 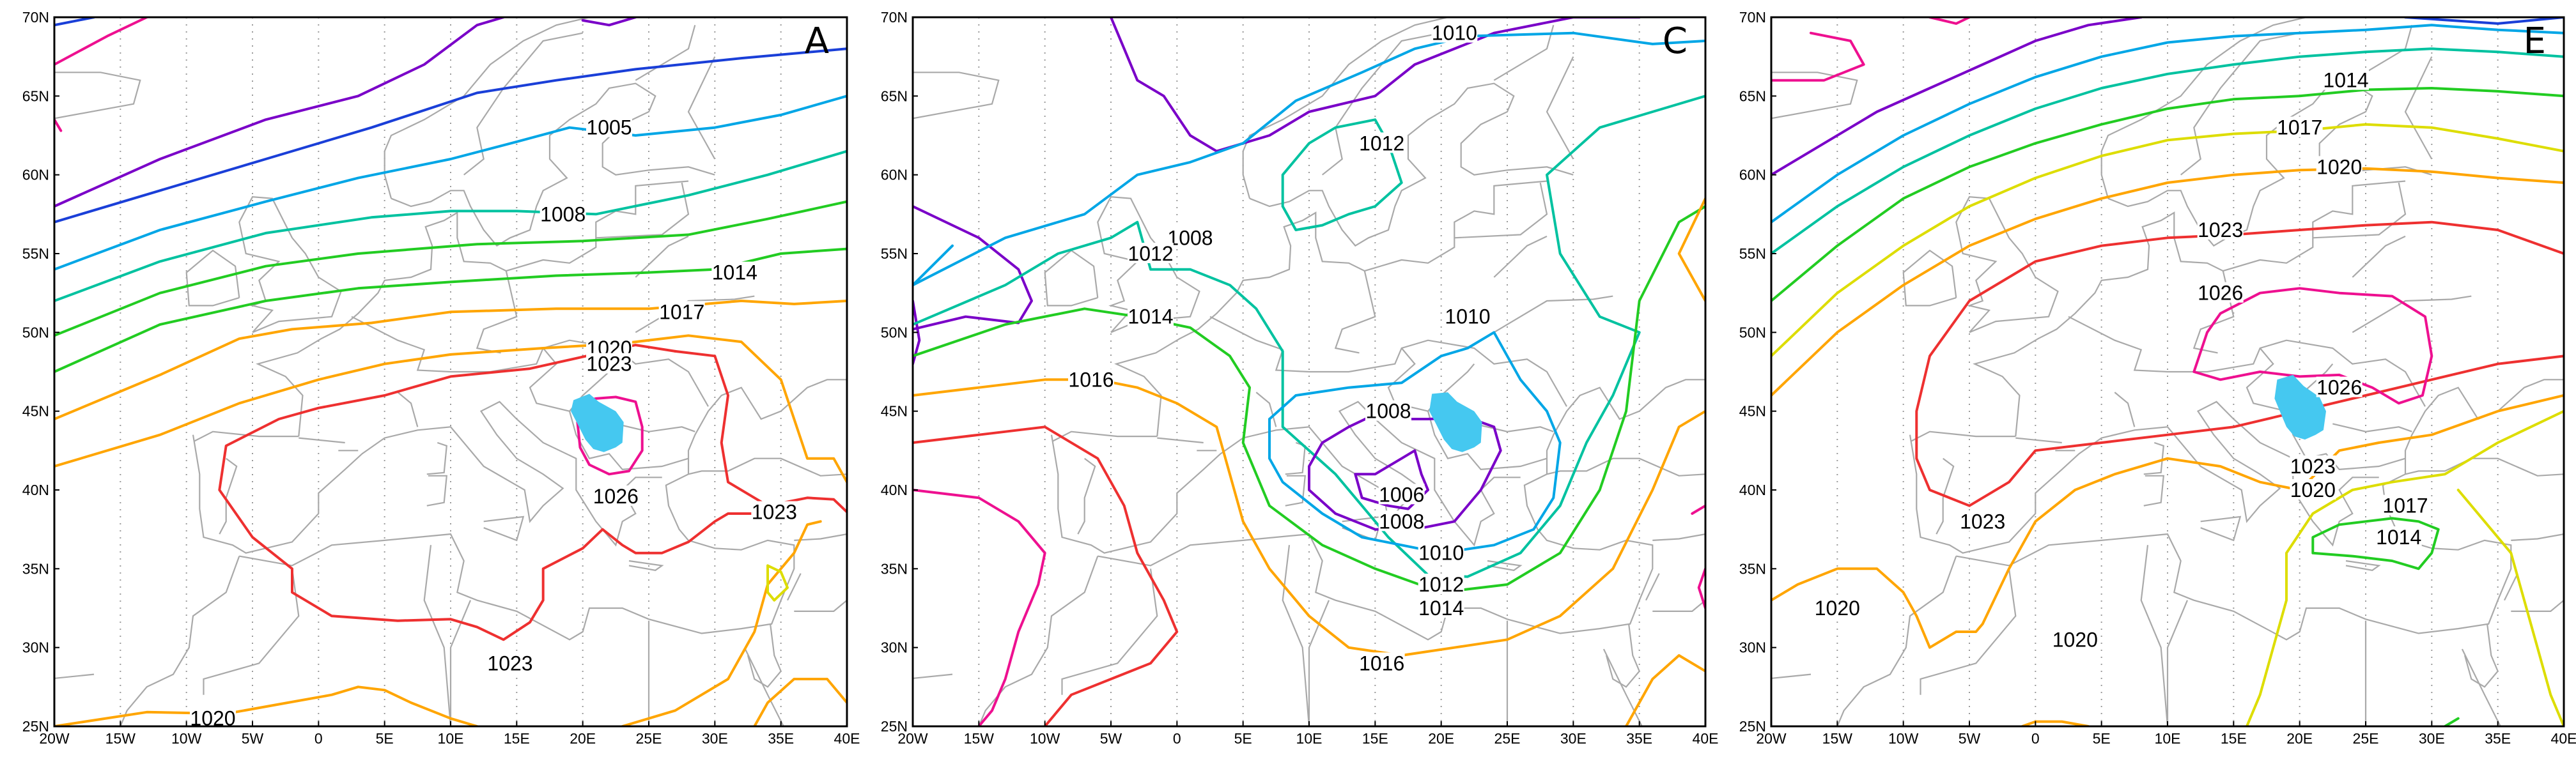 I want to click on latitude-tick-label: 65N, so click(x=894, y=96).